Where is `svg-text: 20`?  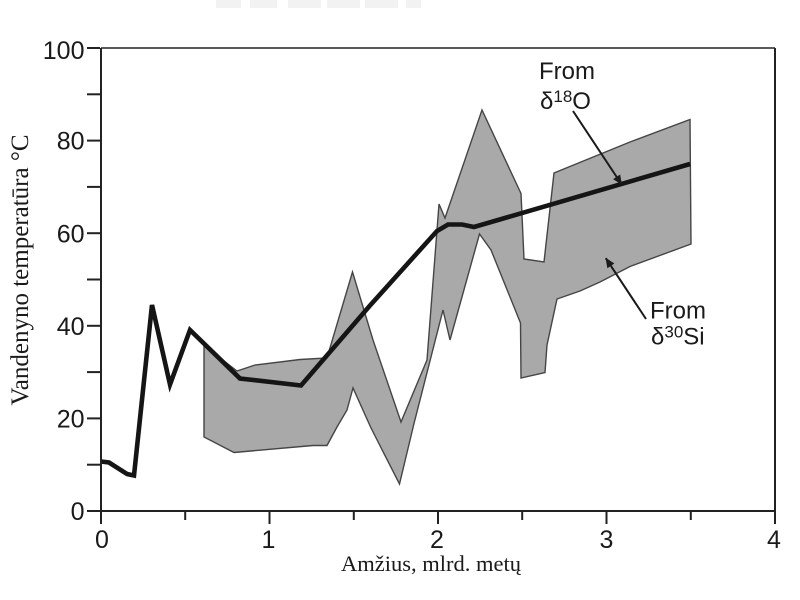
svg-text: 20 is located at coordinates (71, 420).